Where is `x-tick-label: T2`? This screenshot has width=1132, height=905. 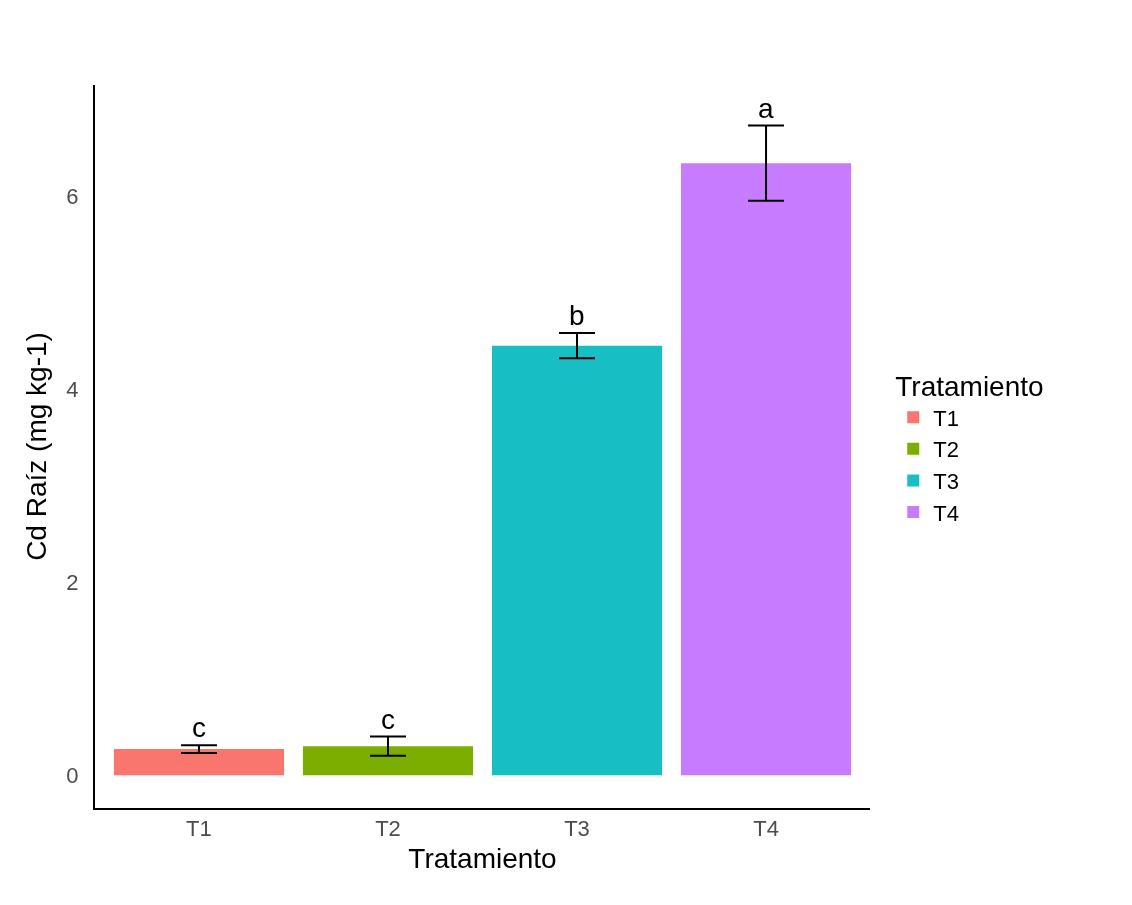
x-tick-label: T2 is located at coordinates (388, 829).